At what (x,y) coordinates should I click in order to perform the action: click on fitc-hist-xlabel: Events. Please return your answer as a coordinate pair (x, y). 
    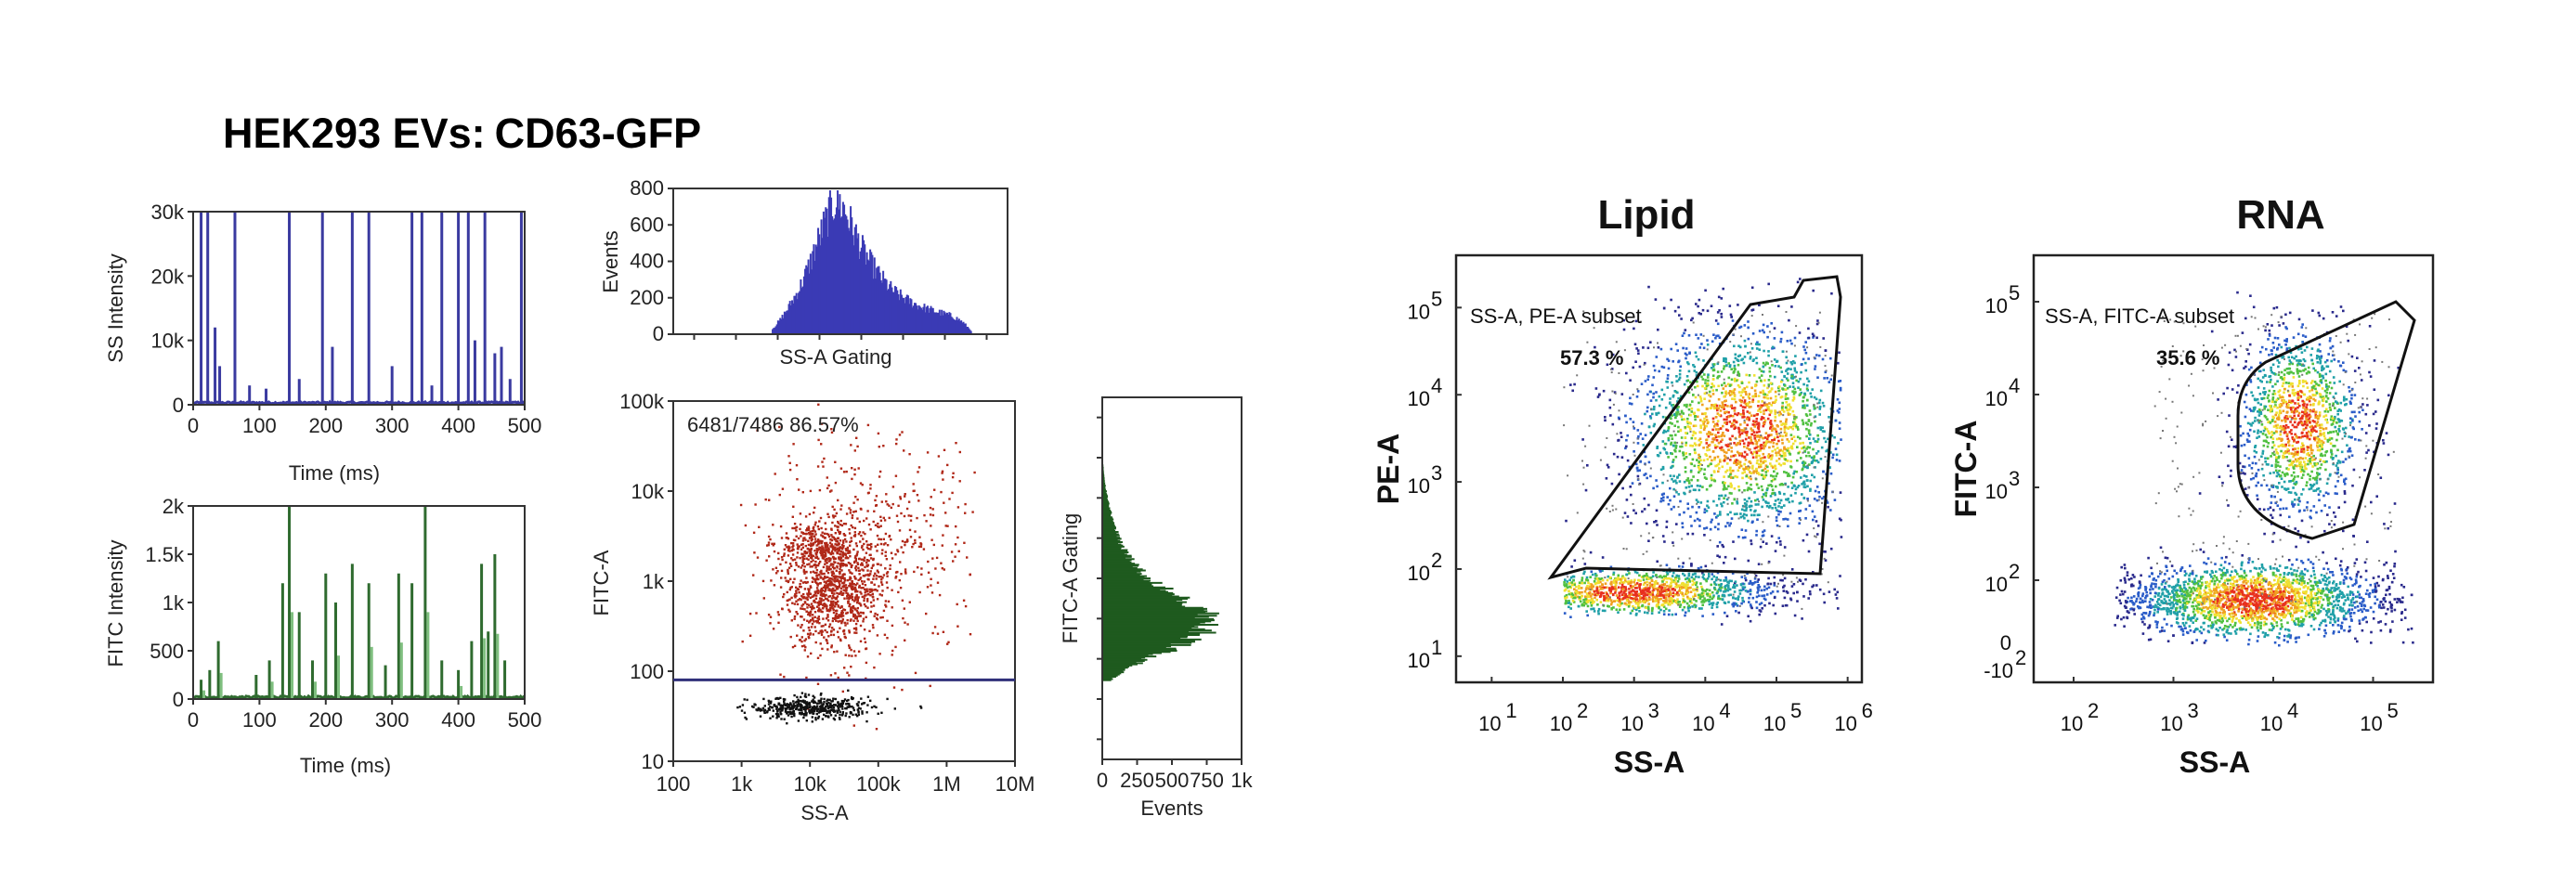
    Looking at the image, I should click on (1171, 808).